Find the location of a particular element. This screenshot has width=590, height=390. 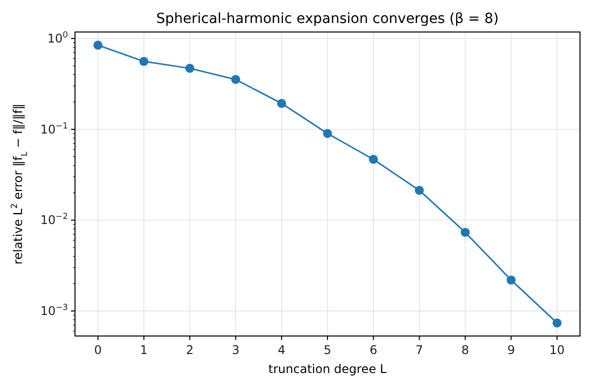

x-tick-label: 4 is located at coordinates (282, 350).